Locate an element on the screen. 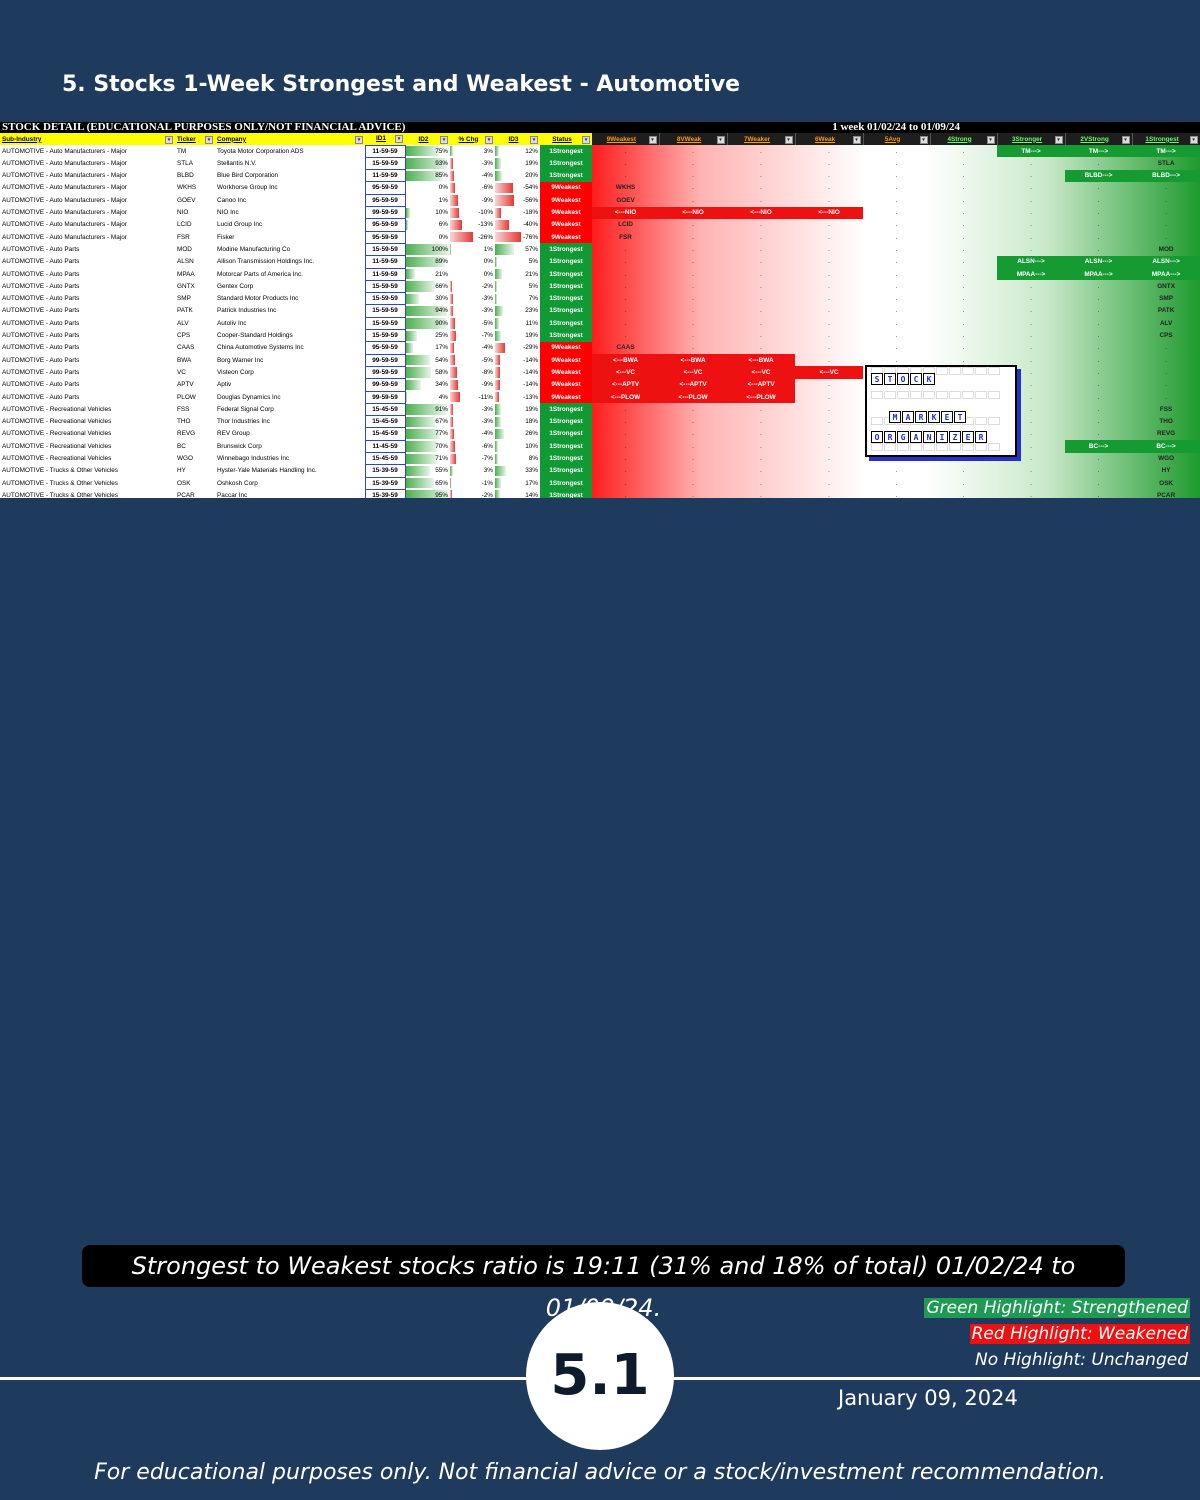 The width and height of the screenshot is (1200, 1500). cell-value: 26% is located at coordinates (531, 434).